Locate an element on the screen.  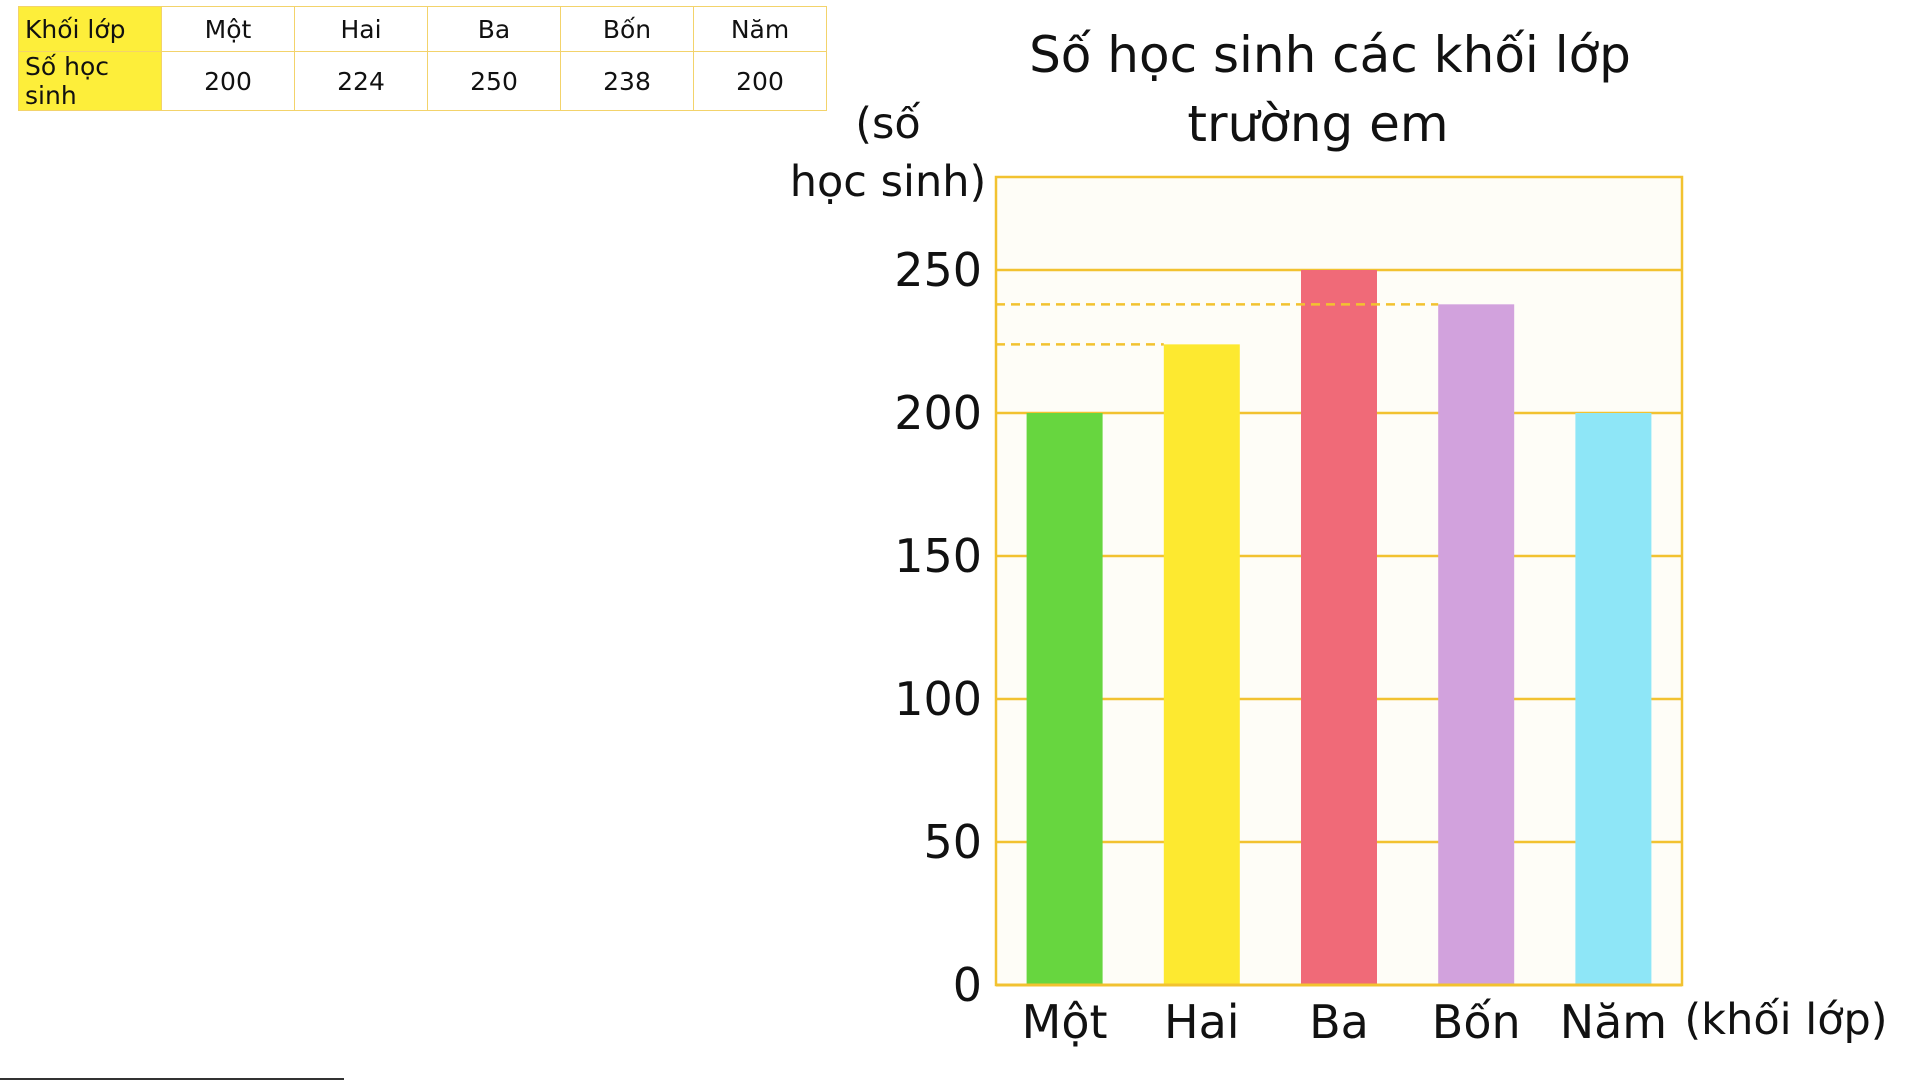
y-axis-label-line2: học sinh) is located at coordinates (888, 182).